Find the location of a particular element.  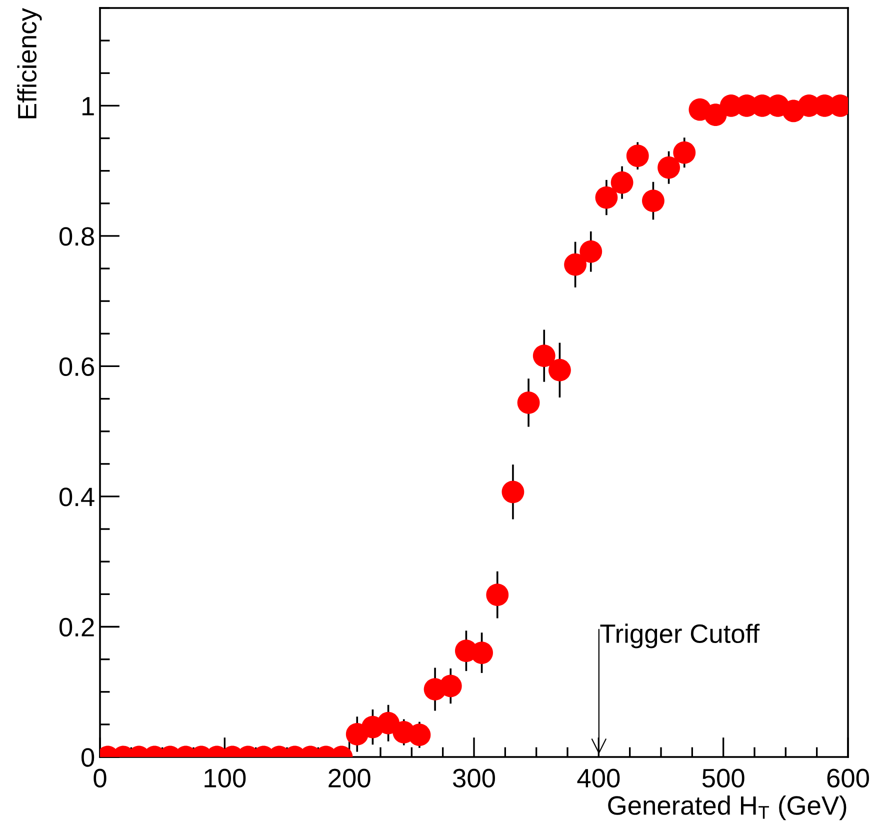

x-axis-title: Generated H$_{T}$ (GeV) is located at coordinates (727, 807).